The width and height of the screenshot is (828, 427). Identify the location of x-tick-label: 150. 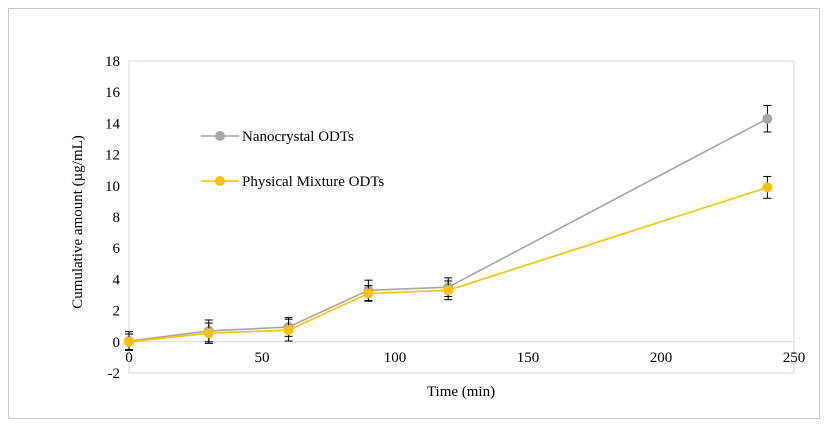
(528, 358).